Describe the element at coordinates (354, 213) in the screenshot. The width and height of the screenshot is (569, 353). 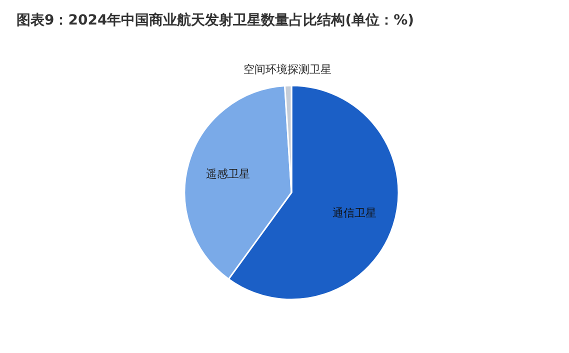
I see `slice-label: 通信卫星` at that location.